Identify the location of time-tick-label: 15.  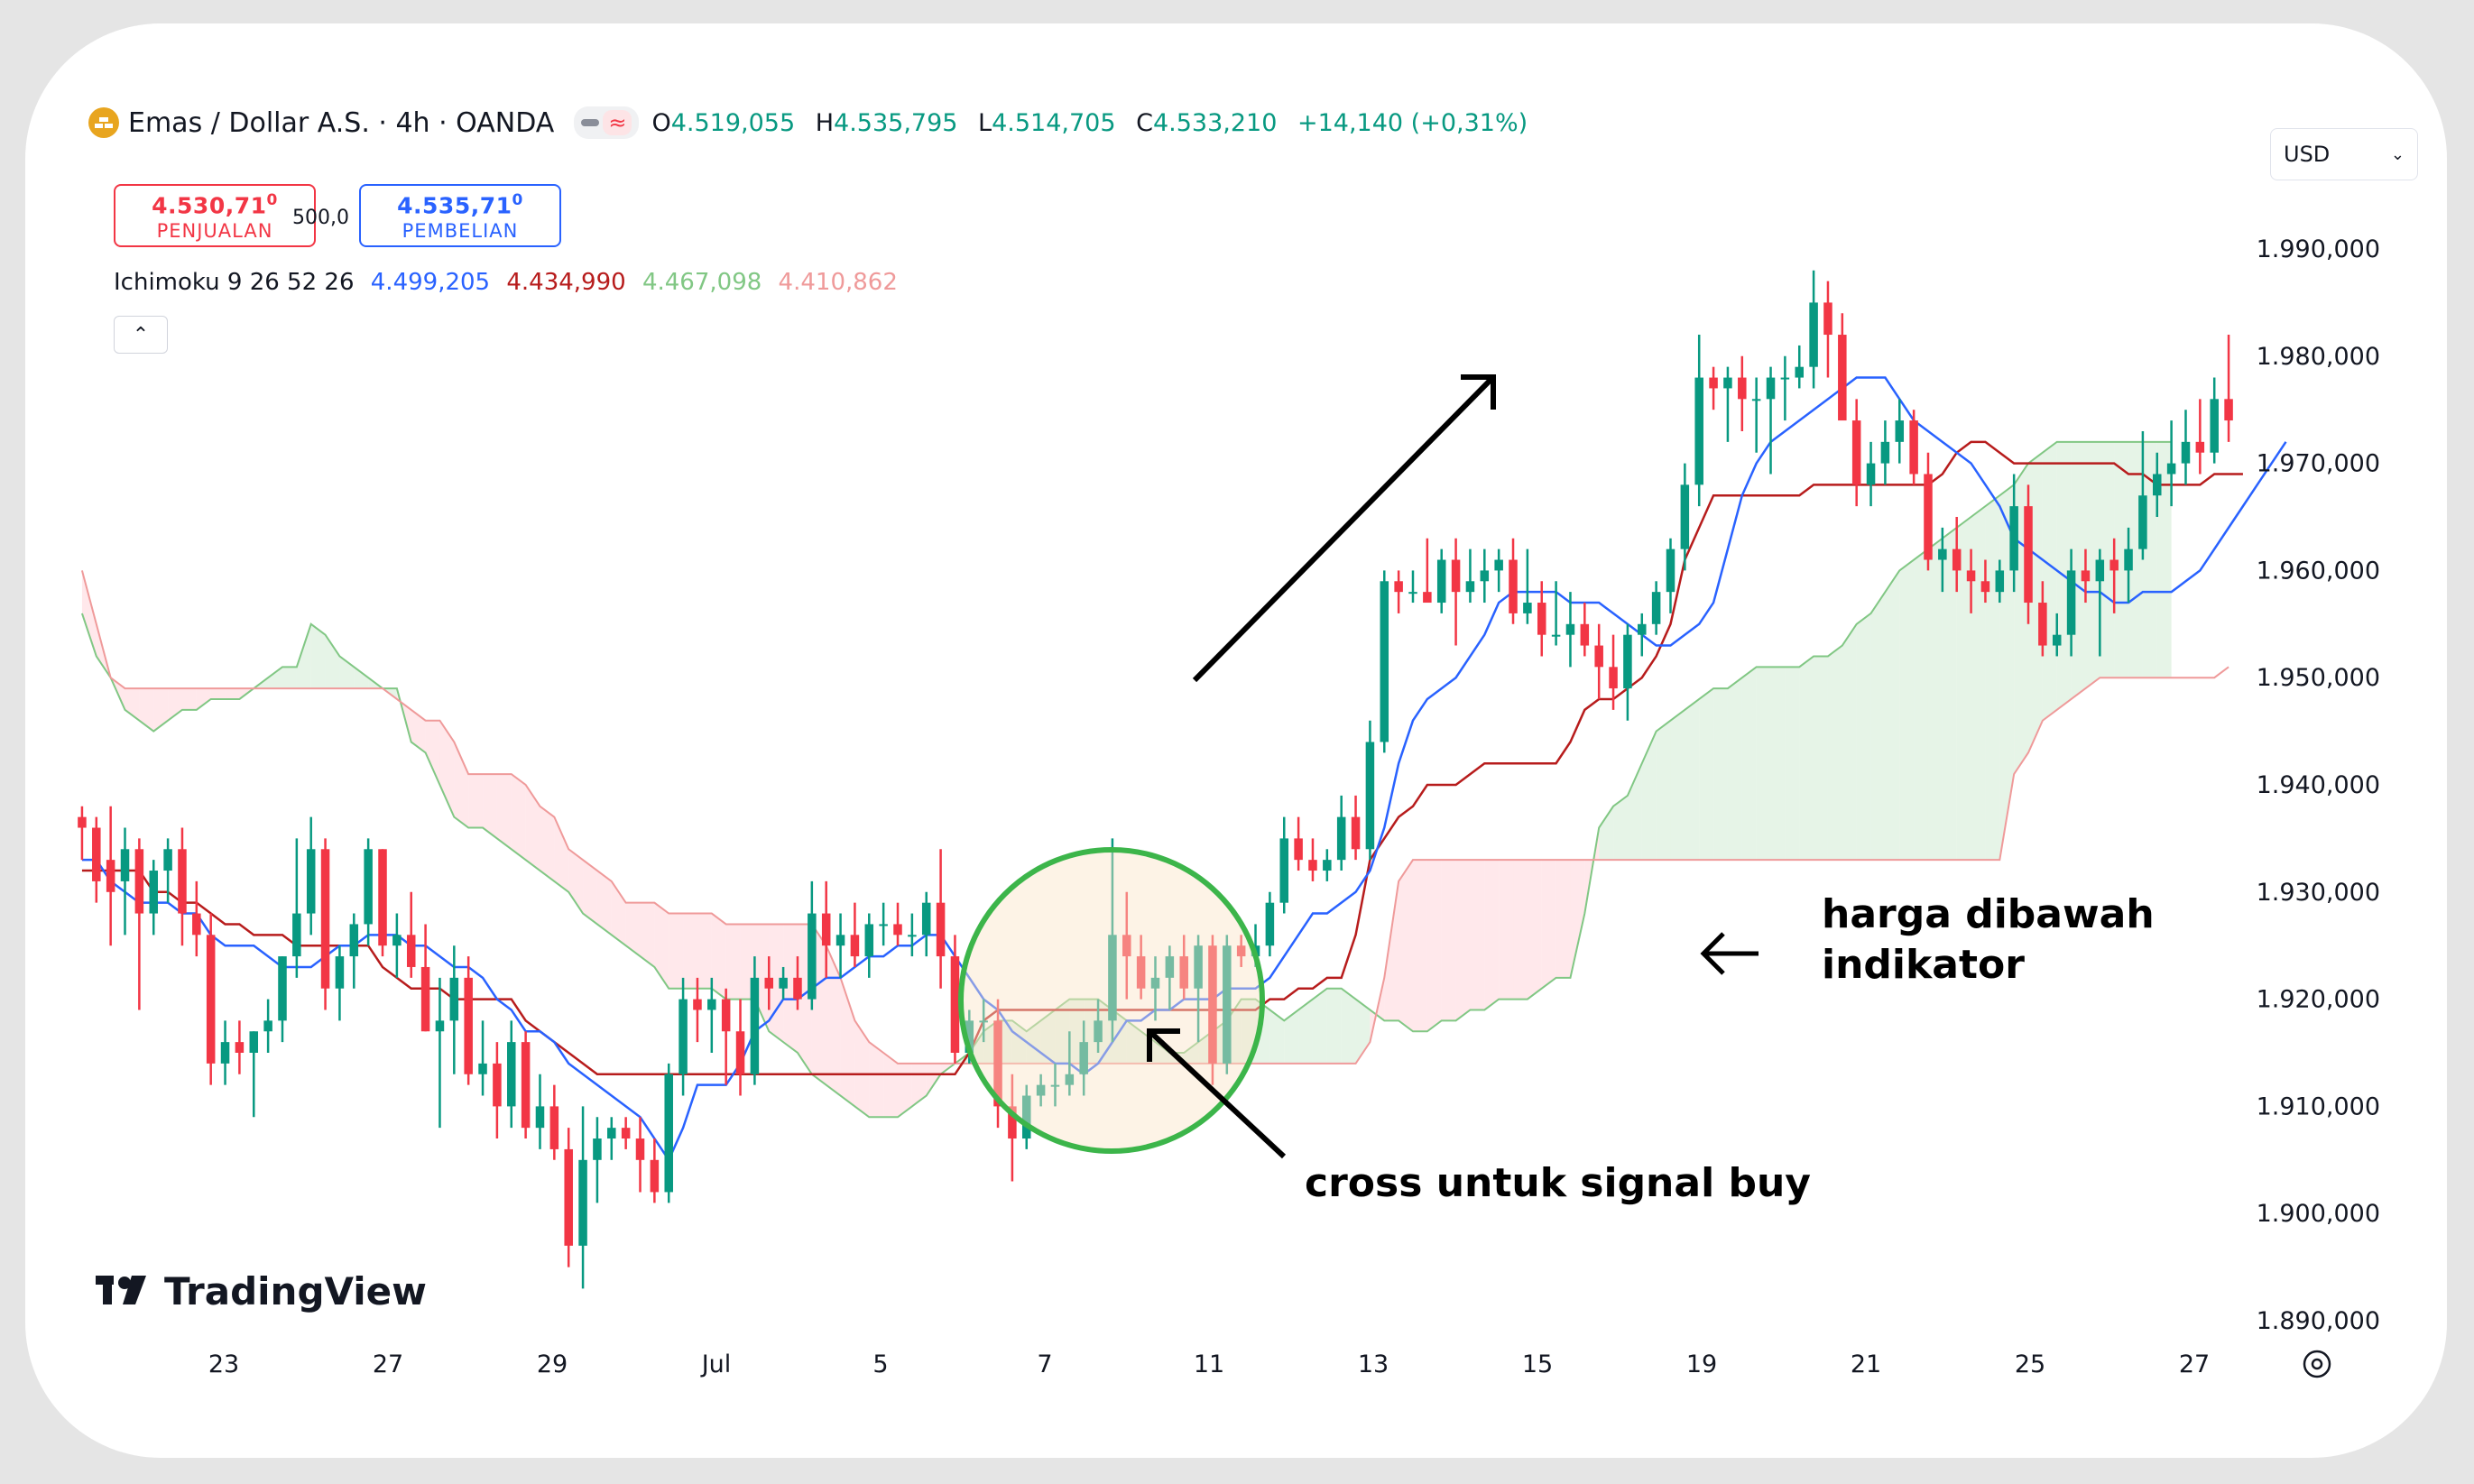
(1537, 1364).